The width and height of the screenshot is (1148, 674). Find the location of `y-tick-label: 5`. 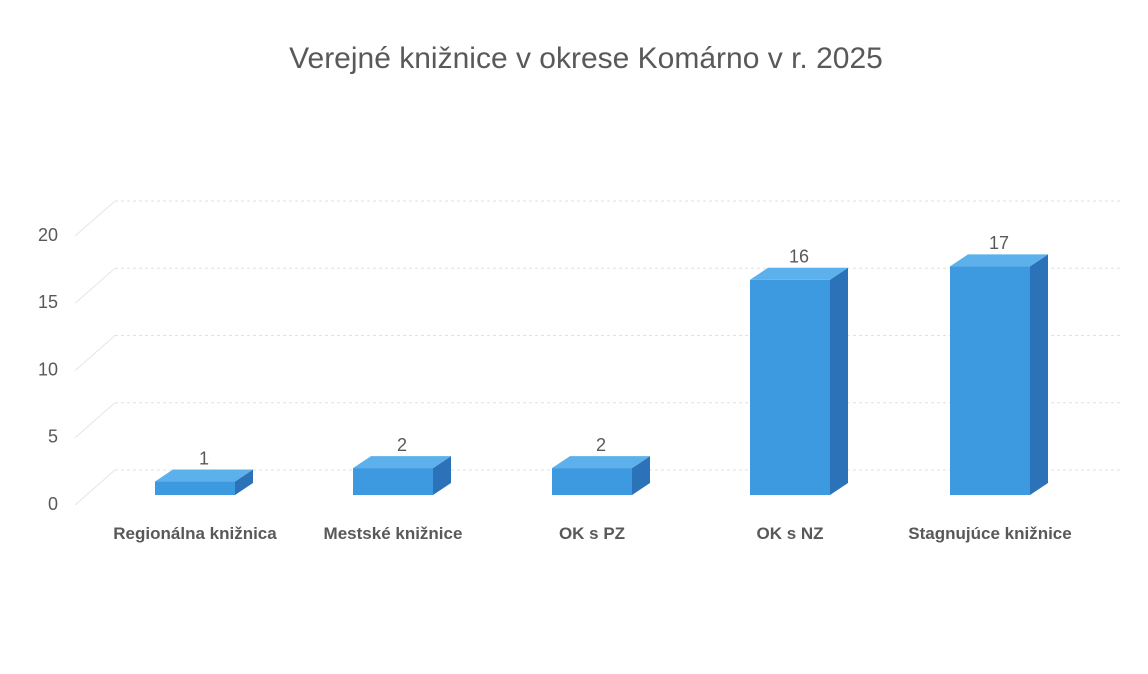

y-tick-label: 5 is located at coordinates (53, 437).